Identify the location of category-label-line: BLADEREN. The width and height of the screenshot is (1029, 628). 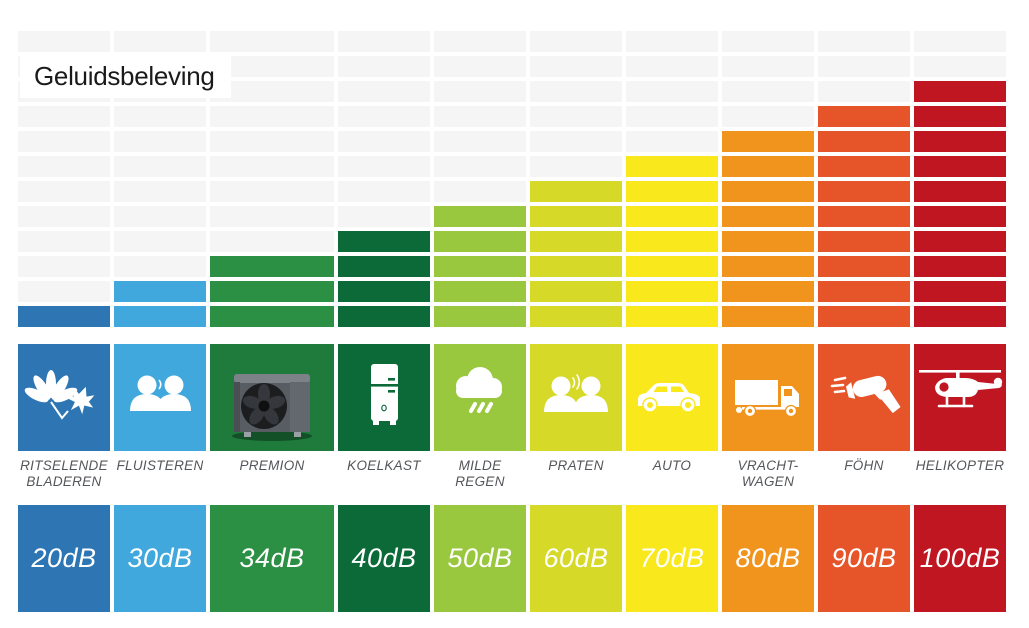
(64, 481).